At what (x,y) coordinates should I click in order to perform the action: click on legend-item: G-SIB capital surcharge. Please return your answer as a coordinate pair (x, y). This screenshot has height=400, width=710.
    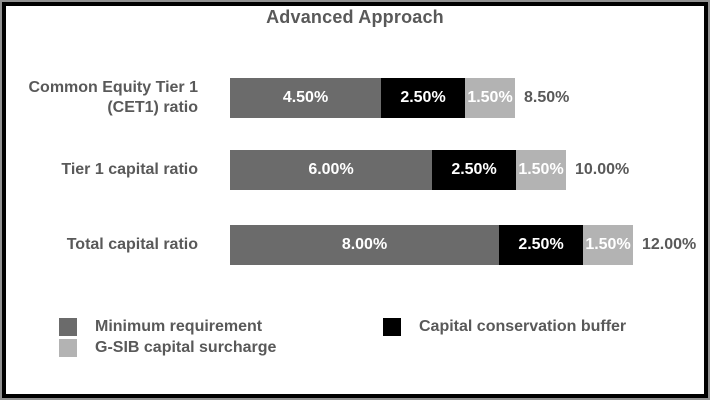
    Looking at the image, I should click on (167, 348).